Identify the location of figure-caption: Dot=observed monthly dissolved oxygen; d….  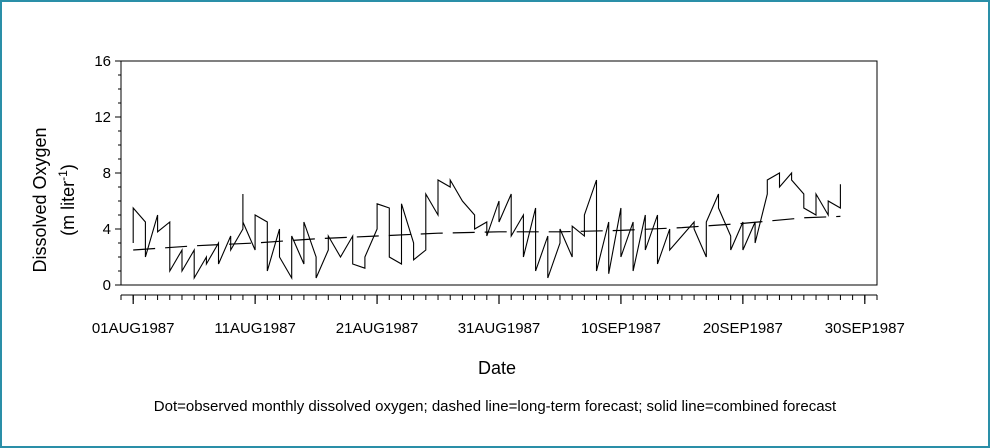
(495, 406).